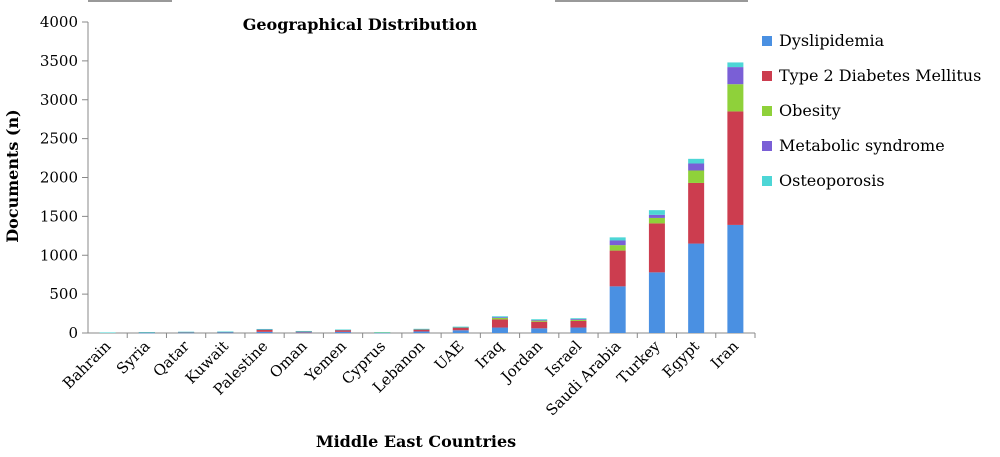  What do you see at coordinates (59, 216) in the screenshot?
I see `y-tick-label: 1500` at bounding box center [59, 216].